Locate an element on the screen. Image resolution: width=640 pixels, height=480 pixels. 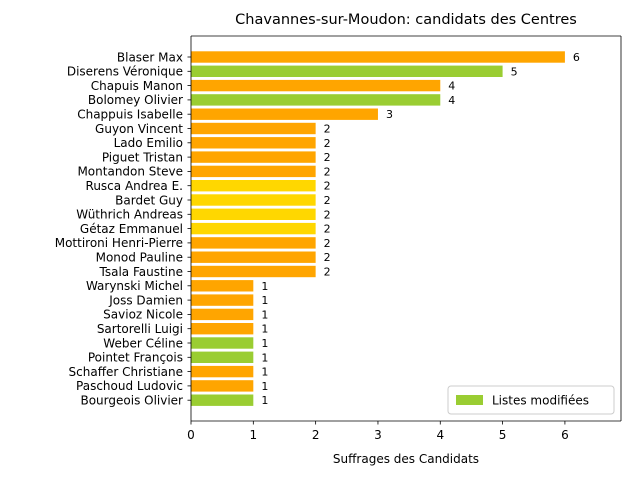
x-tick-label: 2 is located at coordinates (316, 435).